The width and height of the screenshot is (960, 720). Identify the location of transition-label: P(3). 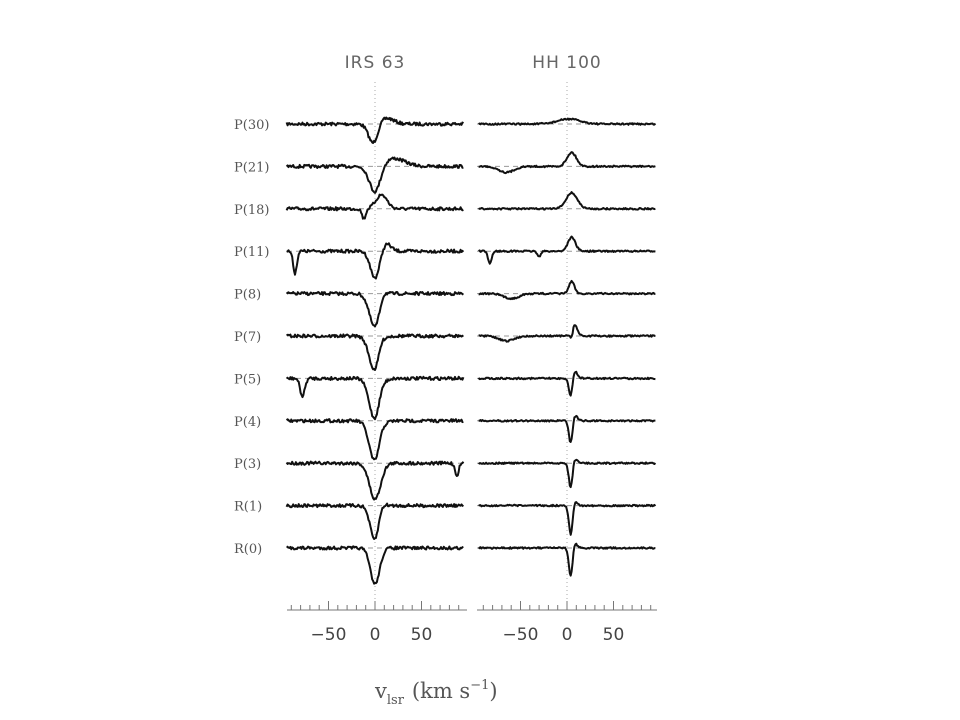
(247, 464).